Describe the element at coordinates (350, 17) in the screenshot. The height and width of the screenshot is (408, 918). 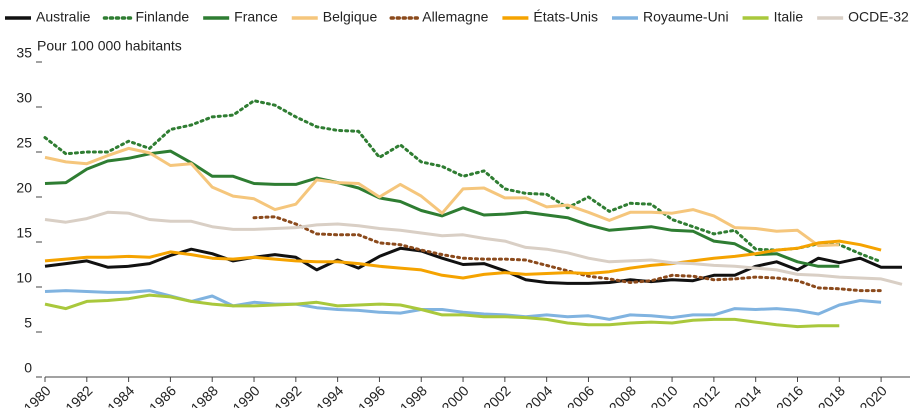
I see `legend-label: Belgique` at that location.